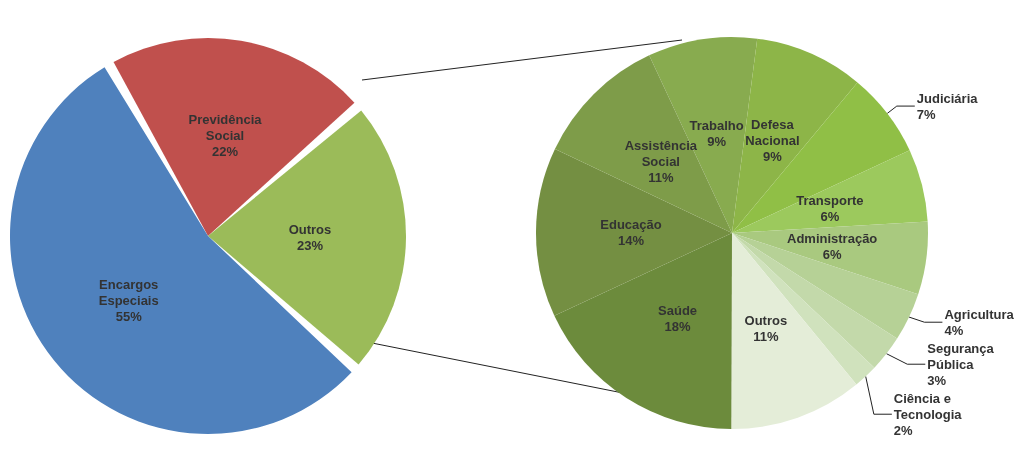  Describe the element at coordinates (678, 326) in the screenshot. I see `data-label: 18%` at that location.